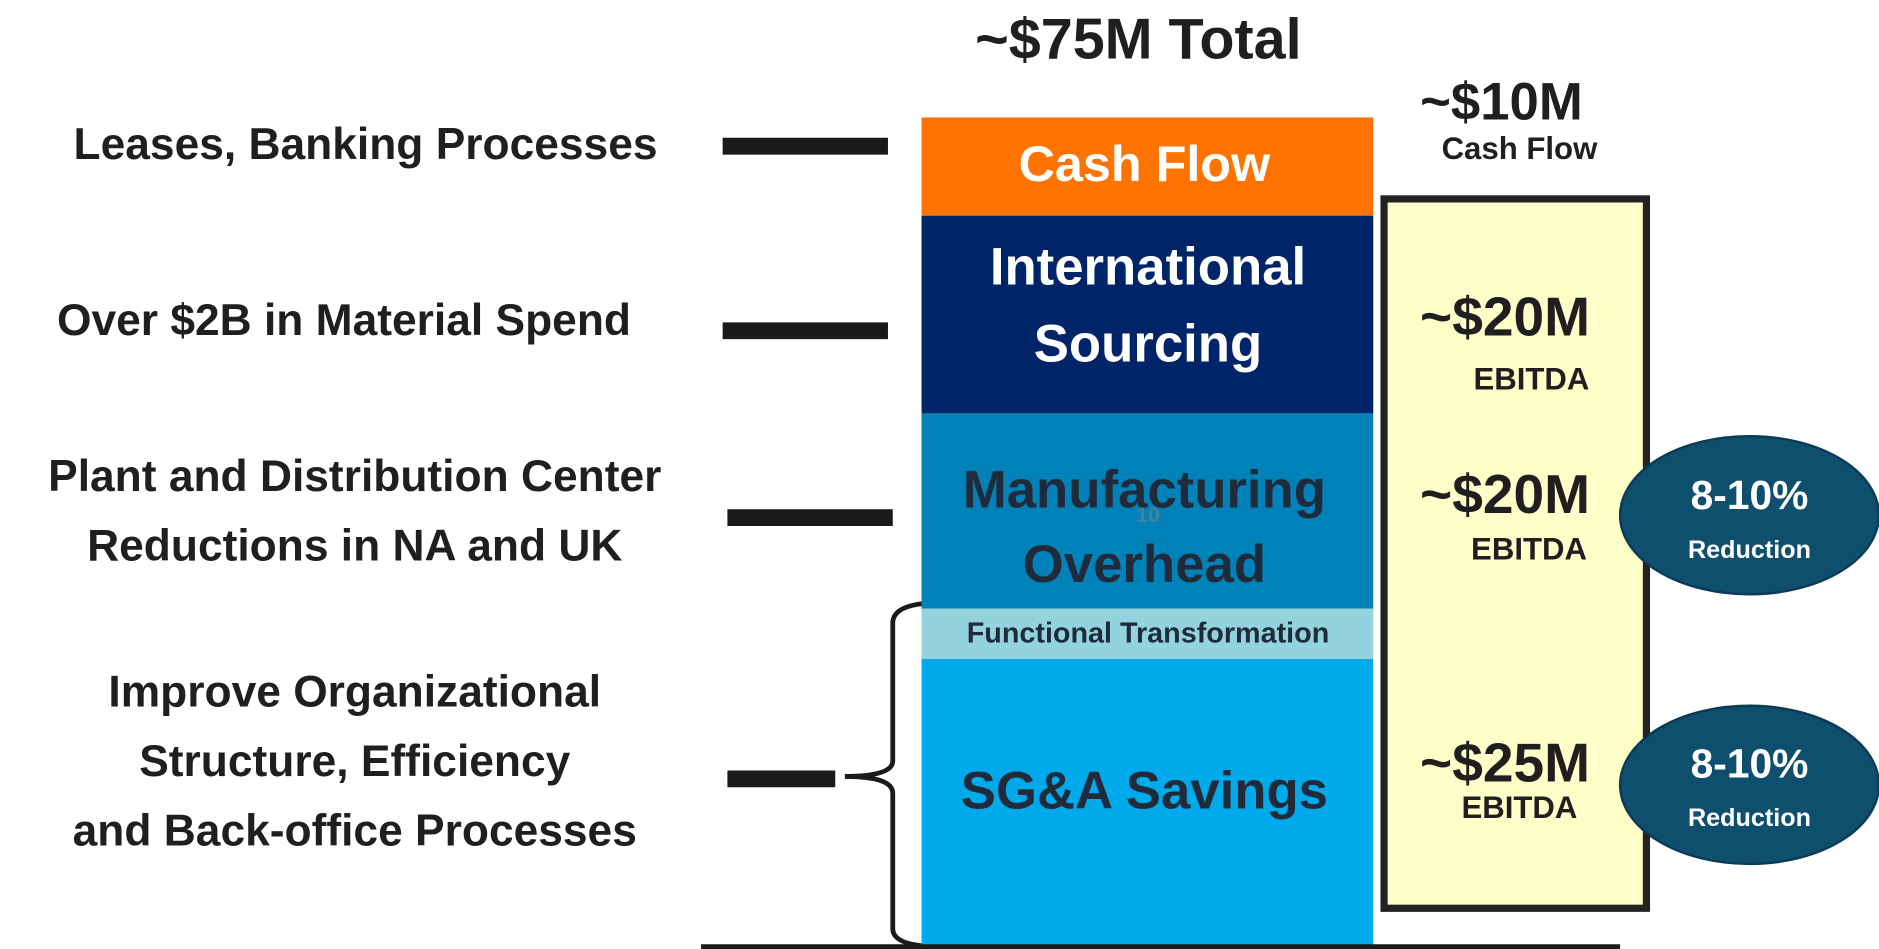  I want to click on left-label: Reductions in NA and UK, so click(354, 545).